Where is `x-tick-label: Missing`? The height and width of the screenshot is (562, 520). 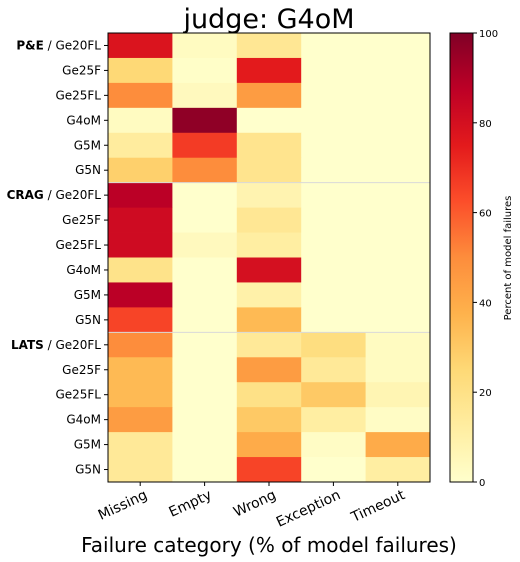 x-tick-label: Missing is located at coordinates (123, 505).